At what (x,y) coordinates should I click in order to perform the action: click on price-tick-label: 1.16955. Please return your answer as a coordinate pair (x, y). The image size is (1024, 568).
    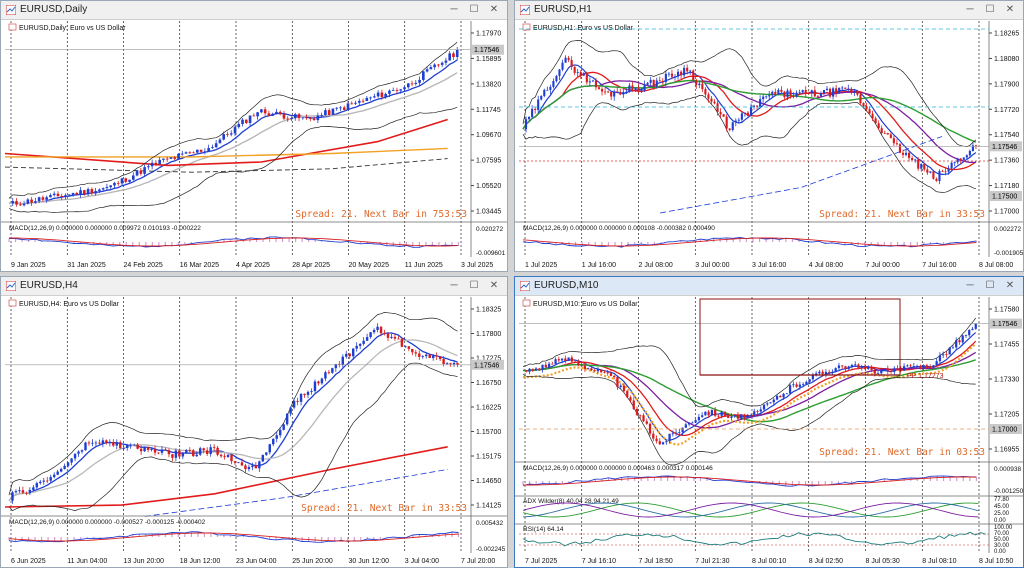
    Looking at the image, I should click on (1006, 450).